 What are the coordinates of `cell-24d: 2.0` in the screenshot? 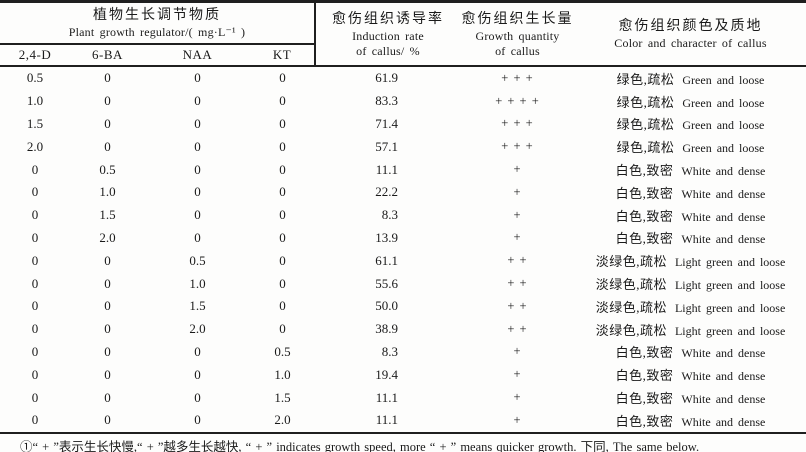 It's located at (35, 146).